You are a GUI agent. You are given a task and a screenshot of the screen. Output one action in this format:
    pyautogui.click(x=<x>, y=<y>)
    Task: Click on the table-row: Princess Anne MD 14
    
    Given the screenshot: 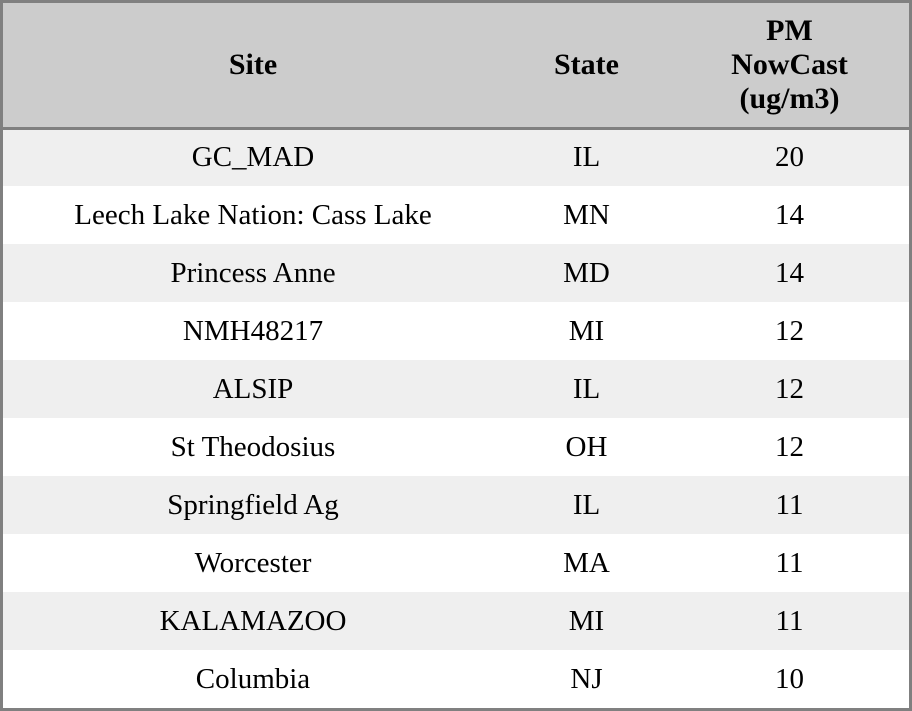 What is the action you would take?
    pyautogui.click(x=456, y=273)
    